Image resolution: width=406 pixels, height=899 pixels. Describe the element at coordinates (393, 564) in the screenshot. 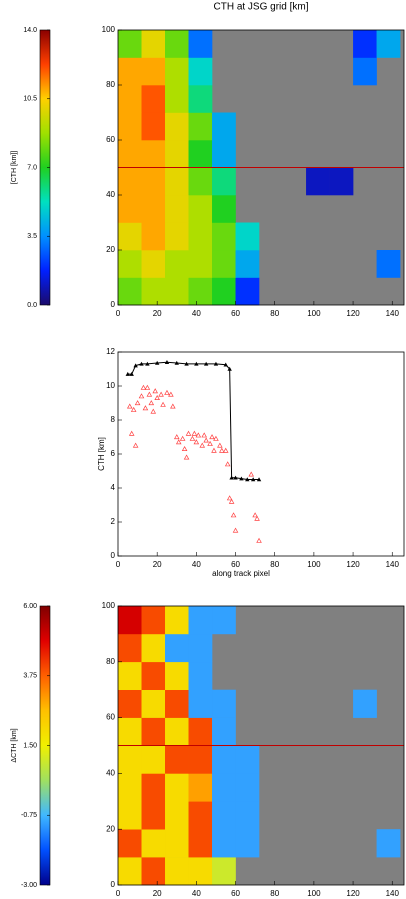

I see `x-tick-label: 140` at that location.